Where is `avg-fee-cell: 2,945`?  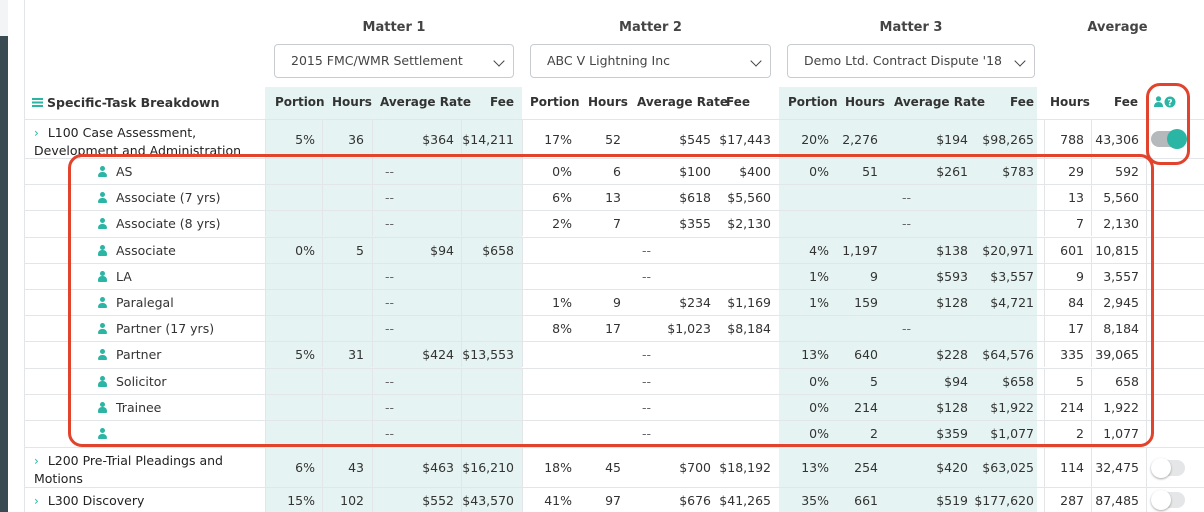
avg-fee-cell: 2,945 is located at coordinates (1121, 302).